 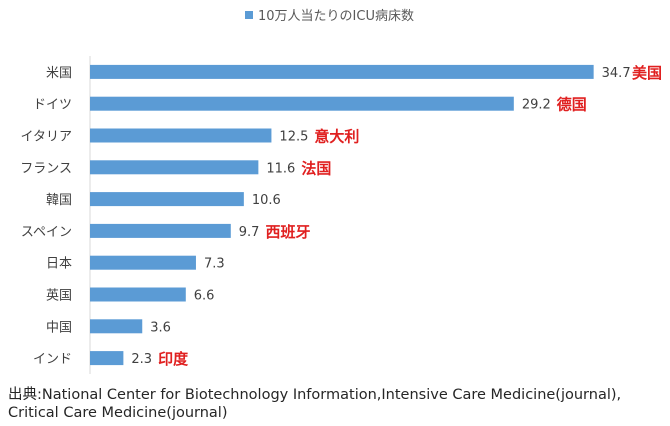 I want to click on annotation-label: 印度, so click(x=173, y=359).